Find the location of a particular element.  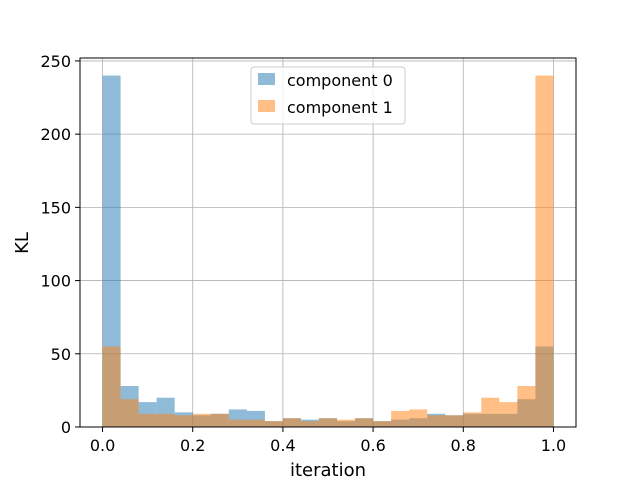

x-tick-label: 0.0 is located at coordinates (102, 445).